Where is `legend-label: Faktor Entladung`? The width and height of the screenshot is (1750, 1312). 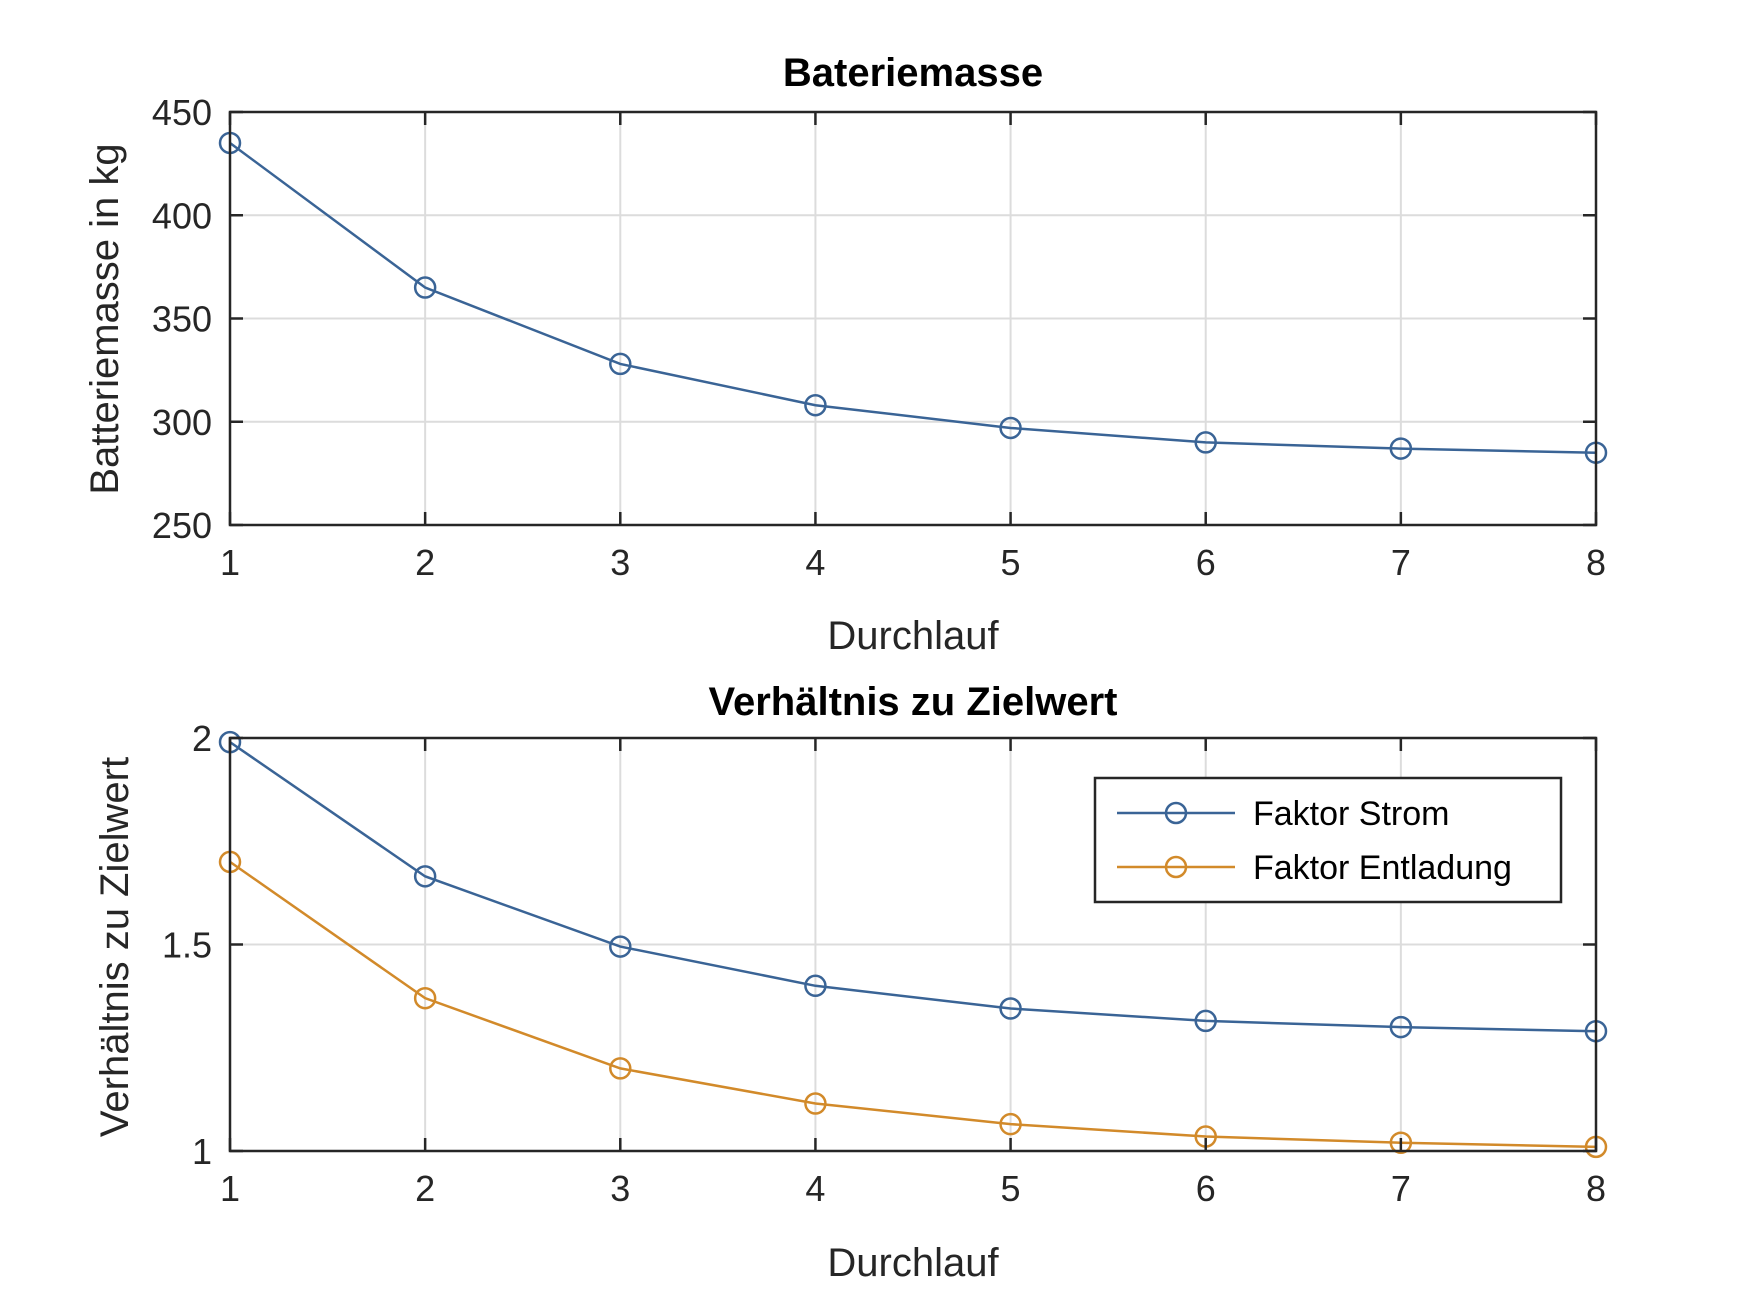 legend-label: Faktor Entladung is located at coordinates (1382, 868).